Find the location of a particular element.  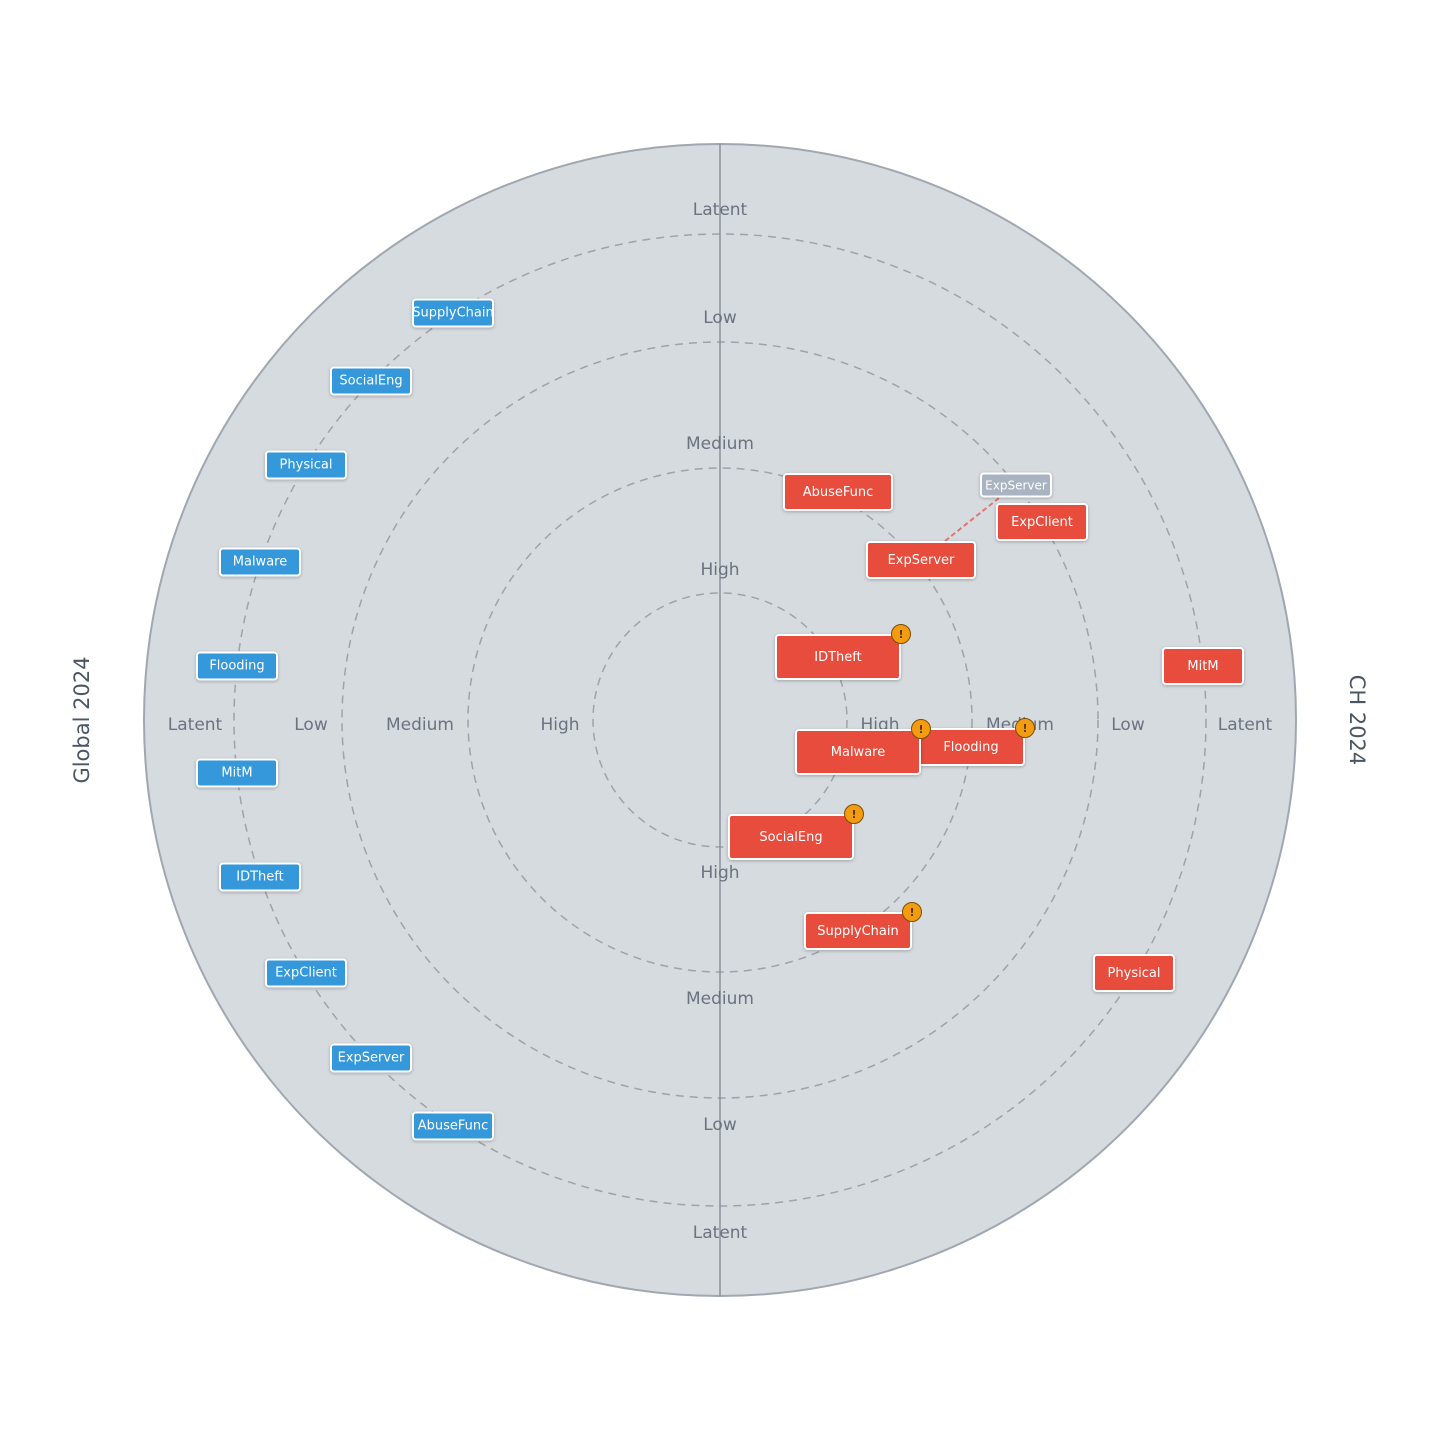

ring-label-latent-left: Latent is located at coordinates (195, 725).